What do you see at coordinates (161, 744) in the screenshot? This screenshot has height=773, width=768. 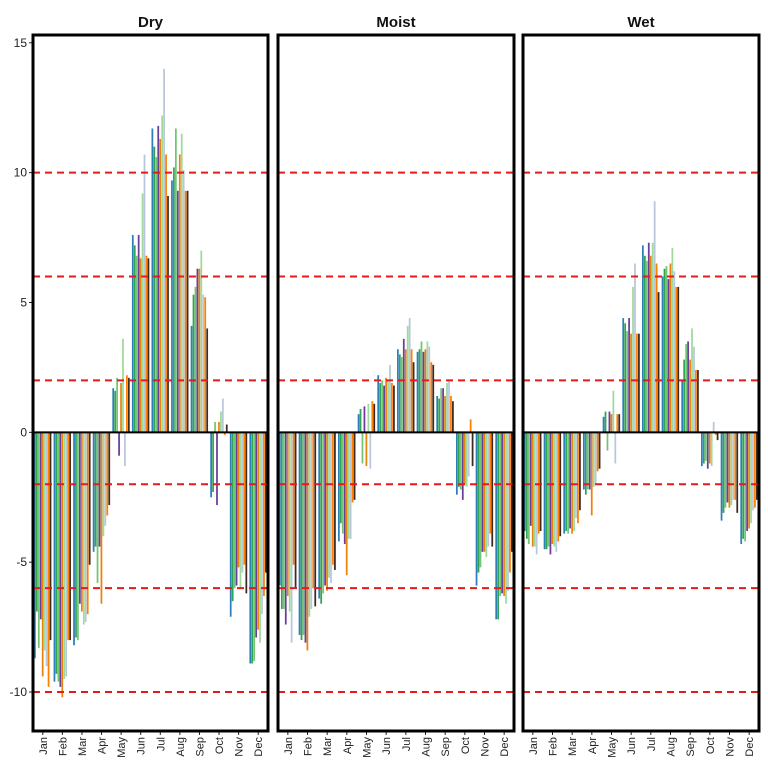 I see `x-tick-label-dry-jul: Jul` at bounding box center [161, 744].